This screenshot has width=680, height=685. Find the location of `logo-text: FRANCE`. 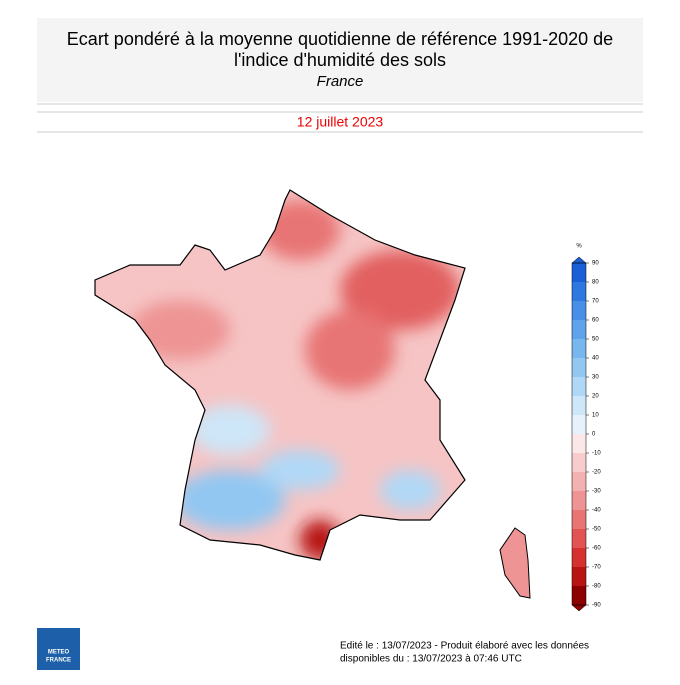

logo-text: FRANCE is located at coordinates (58, 661).